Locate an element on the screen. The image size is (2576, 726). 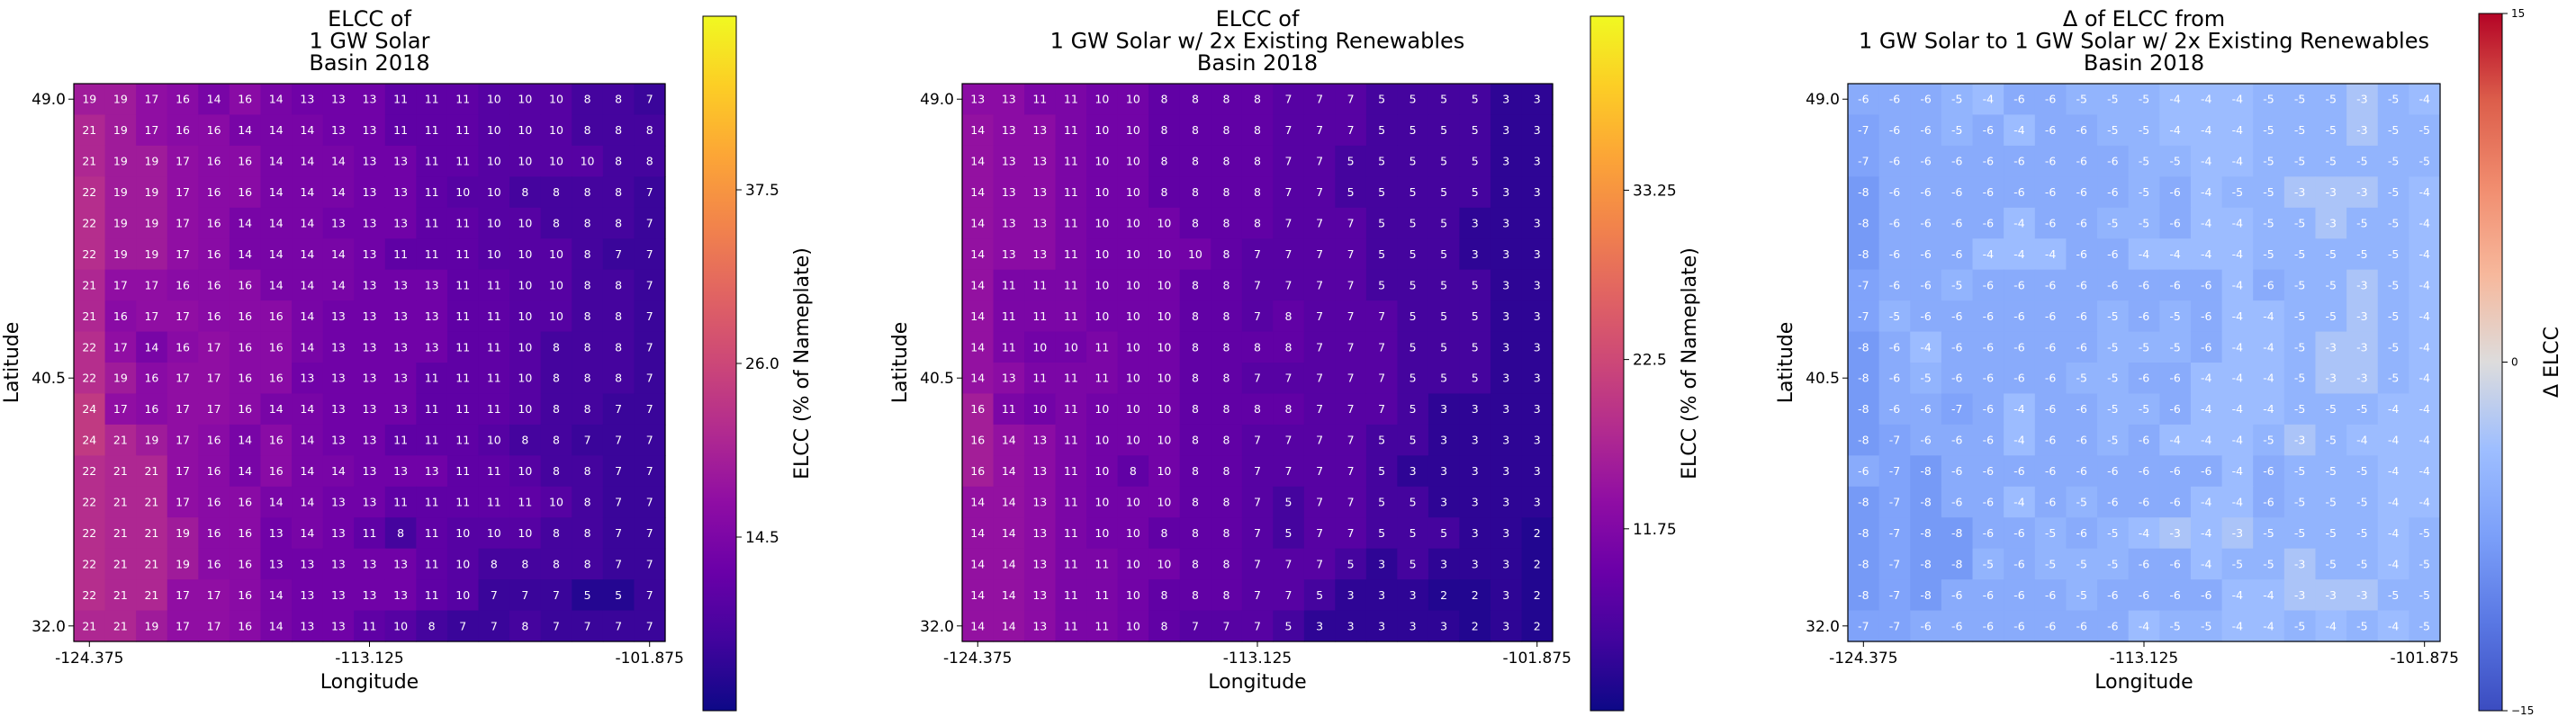
cell-value-label: 3 is located at coordinates (1413, 471).